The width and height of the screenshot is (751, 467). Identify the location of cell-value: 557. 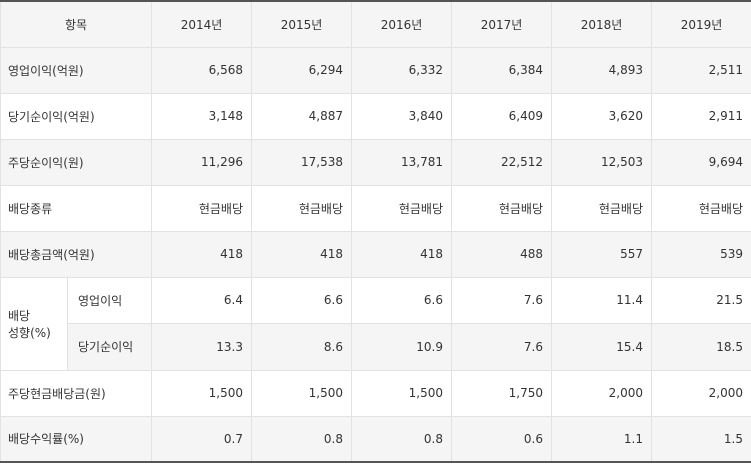
(601, 254).